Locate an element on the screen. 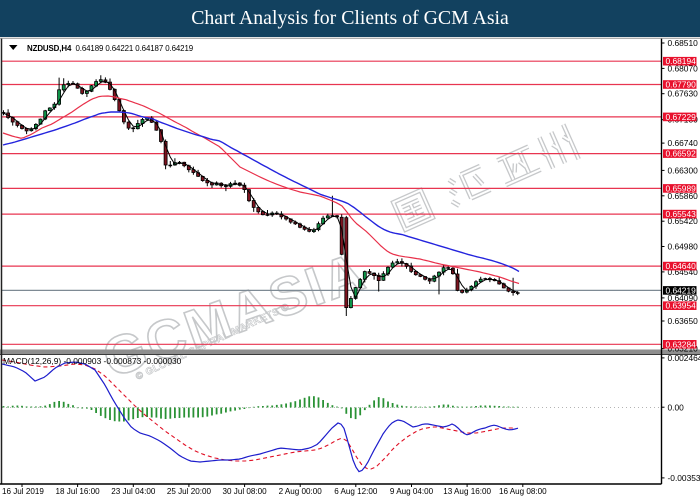 This screenshot has height=500, width=700. svg-text: 9 Aug 04:00 is located at coordinates (412, 491).